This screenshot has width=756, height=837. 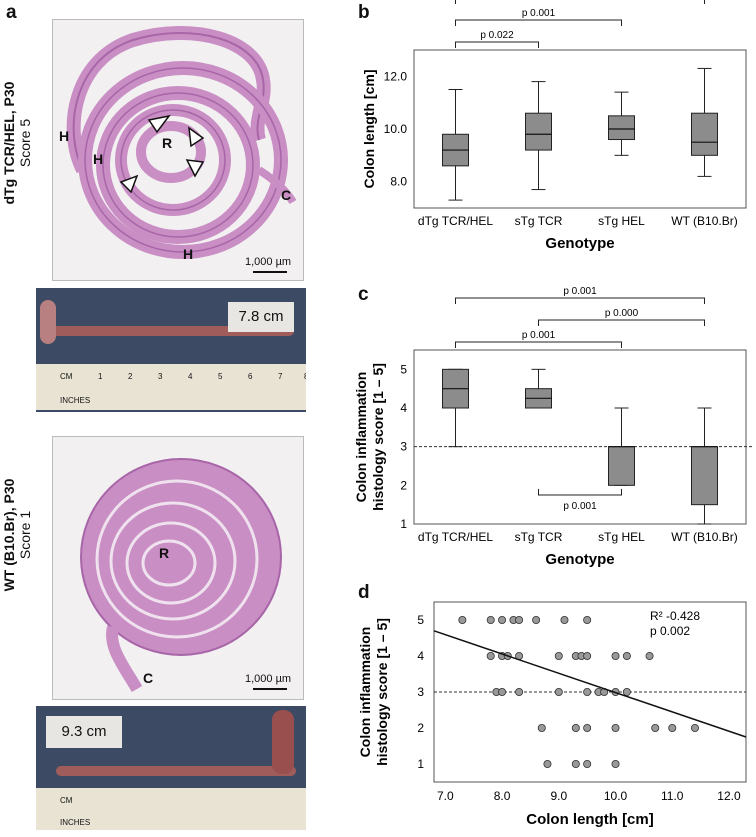 I want to click on top-colon-photo: 7.8 cm CM INCHES 1 2 3 4 5 6 7 8, so click(x=171, y=350).